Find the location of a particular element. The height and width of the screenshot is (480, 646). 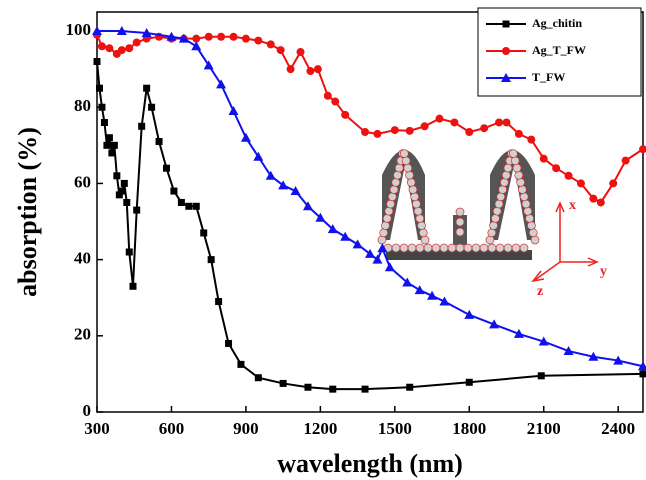

legend-label: Ag_chitin is located at coordinates (557, 23).